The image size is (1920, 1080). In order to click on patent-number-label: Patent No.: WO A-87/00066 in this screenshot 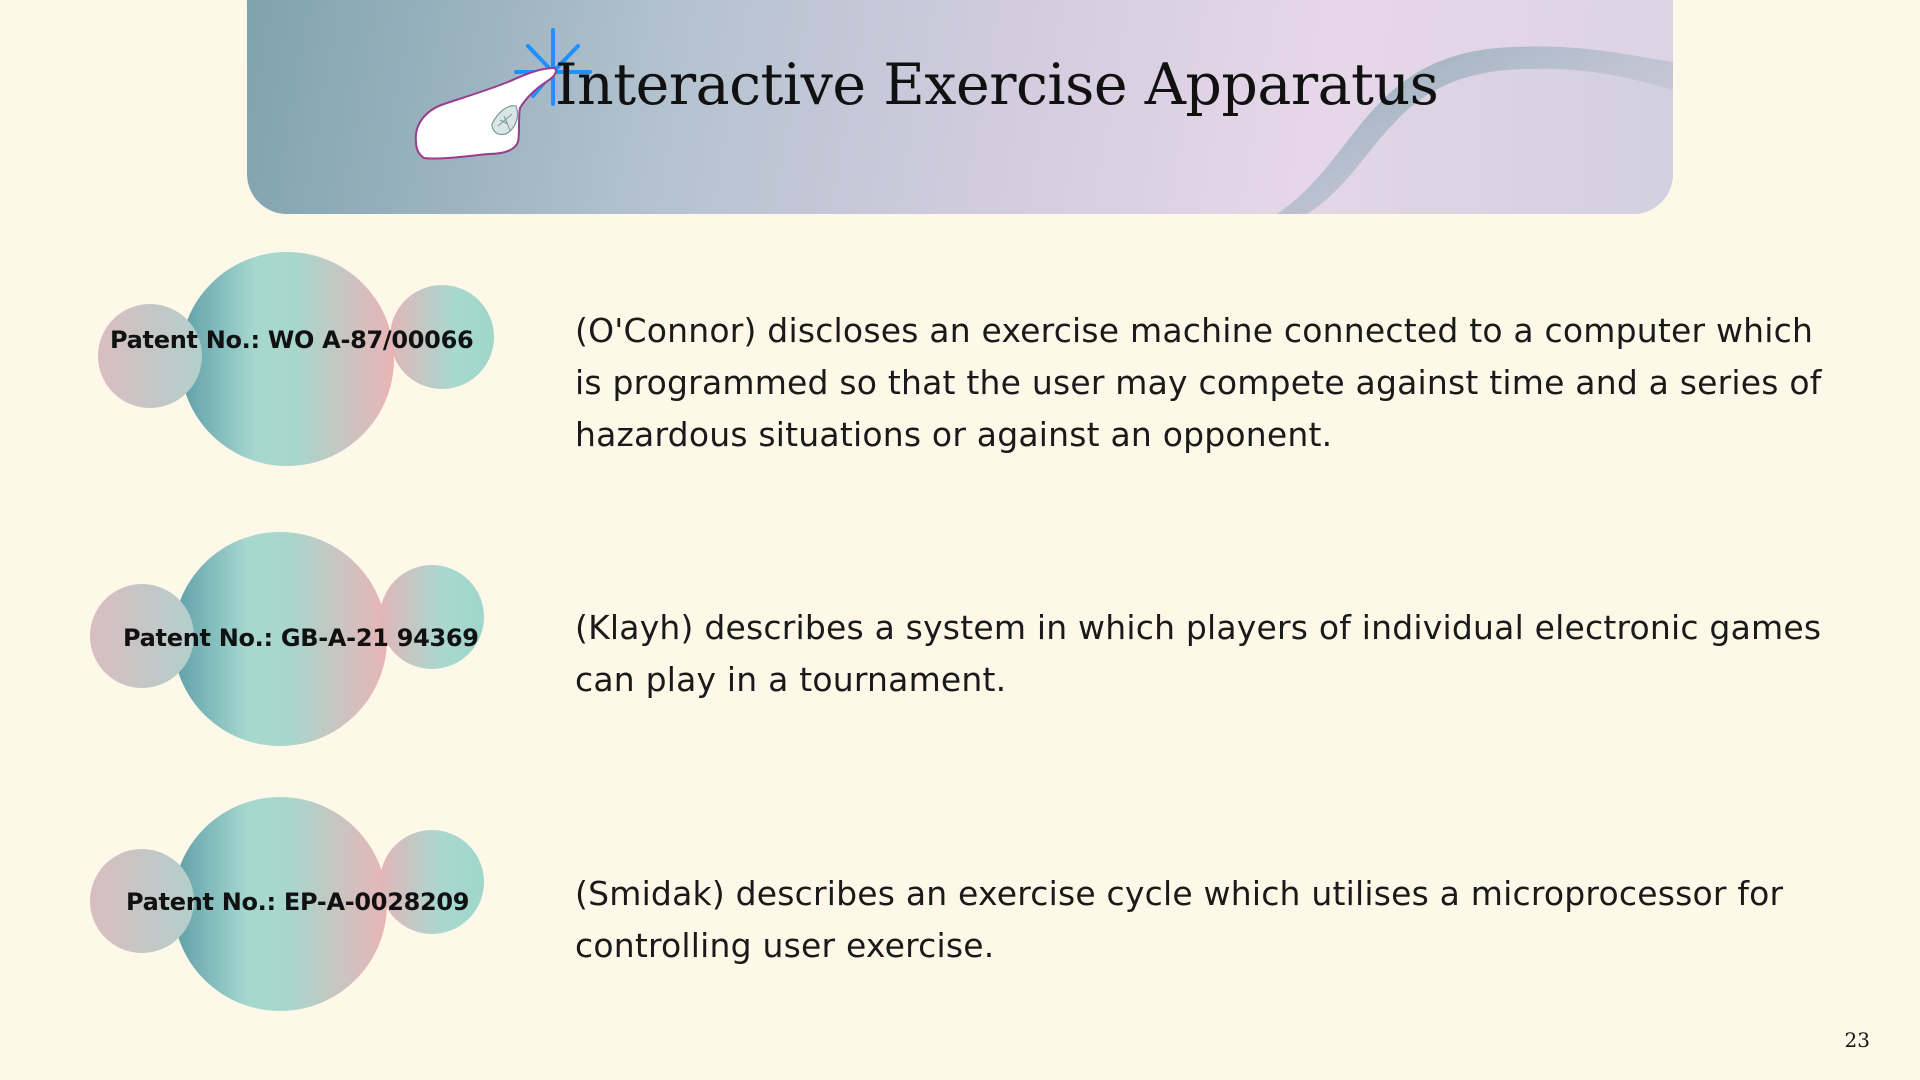, I will do `click(292, 340)`.